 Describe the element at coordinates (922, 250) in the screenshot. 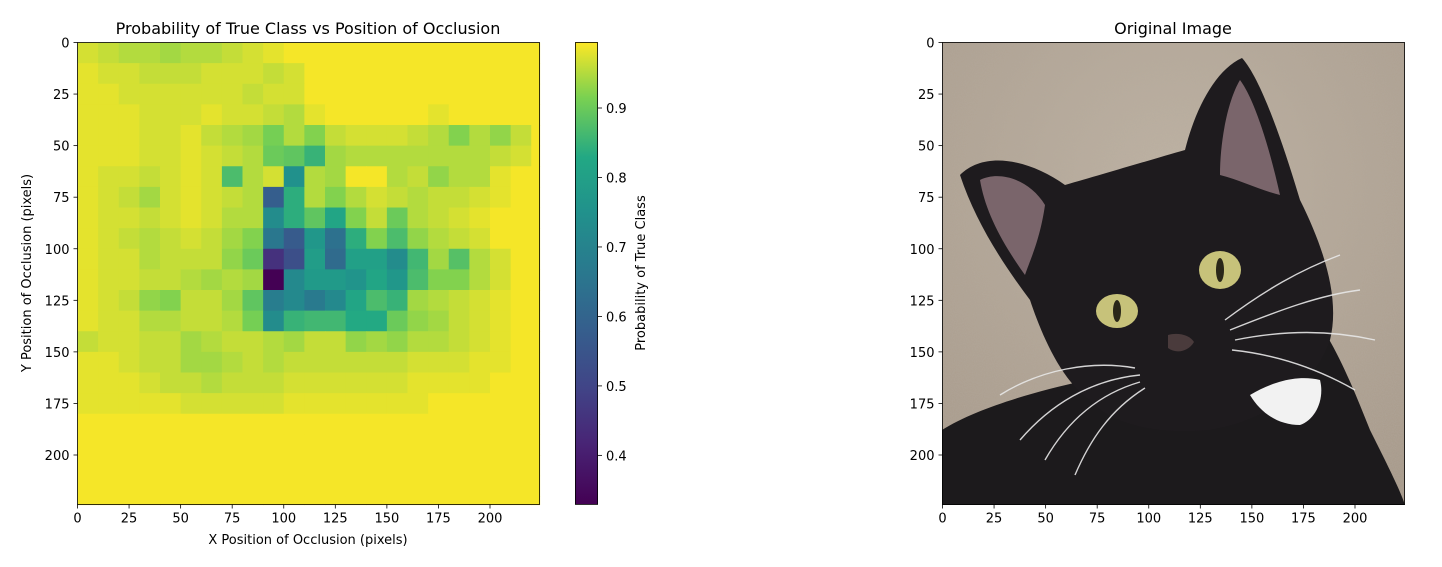

I see `image-y-tick-label: 100` at that location.